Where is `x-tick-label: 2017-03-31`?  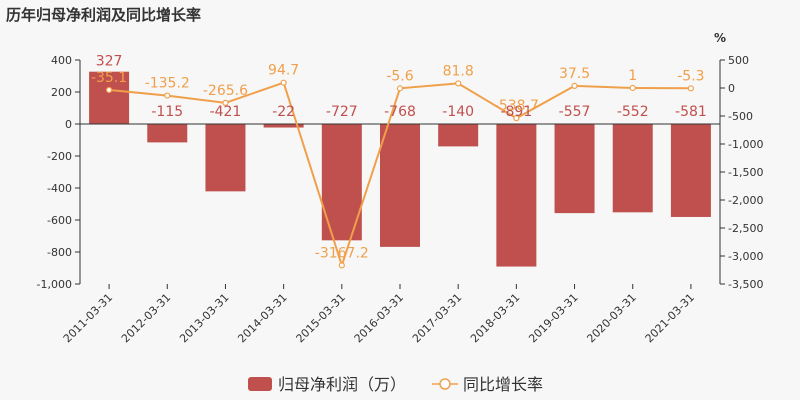
x-tick-label: 2017-03-31 is located at coordinates (437, 318).